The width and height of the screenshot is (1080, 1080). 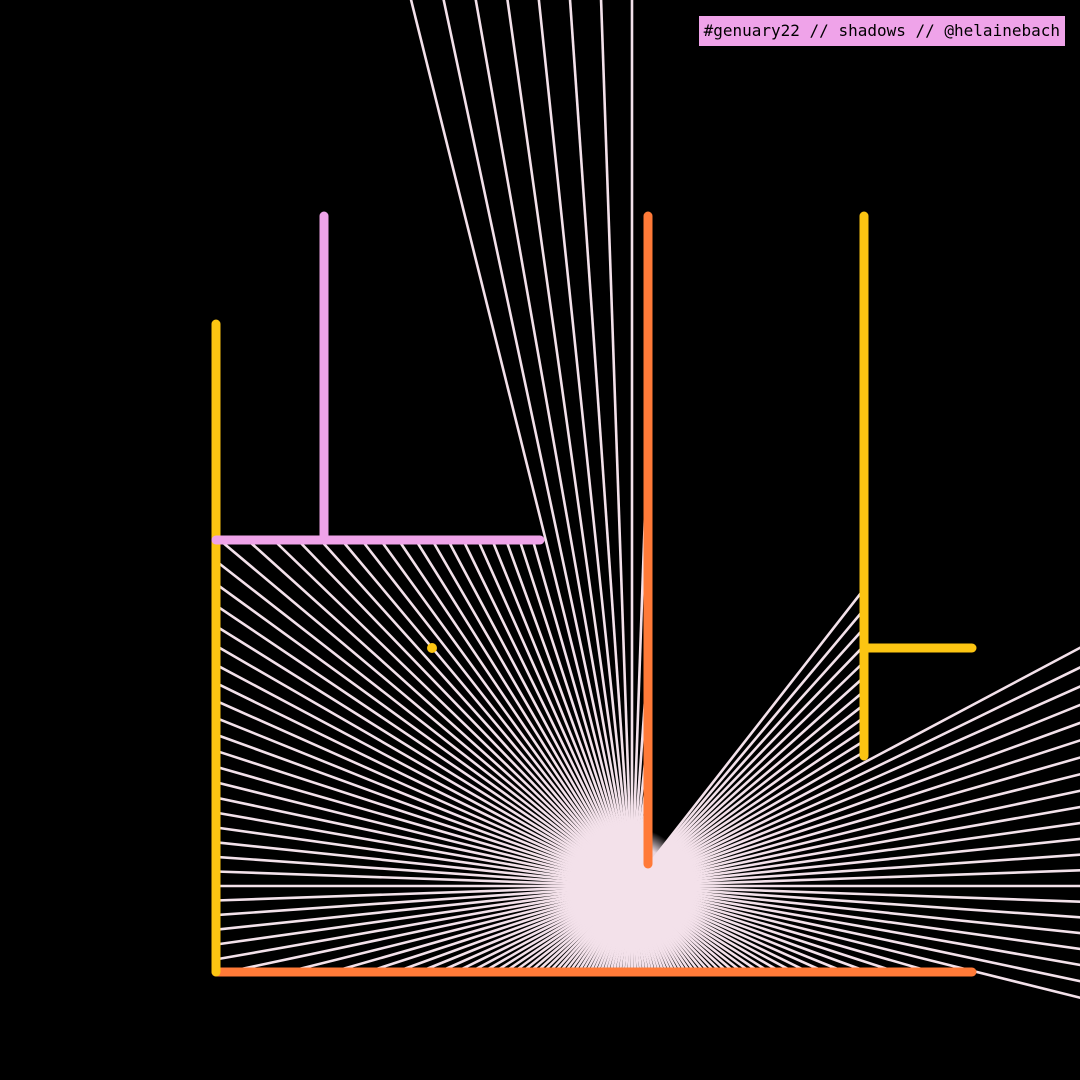 I want to click on yellow-dot, so click(x=432, y=648).